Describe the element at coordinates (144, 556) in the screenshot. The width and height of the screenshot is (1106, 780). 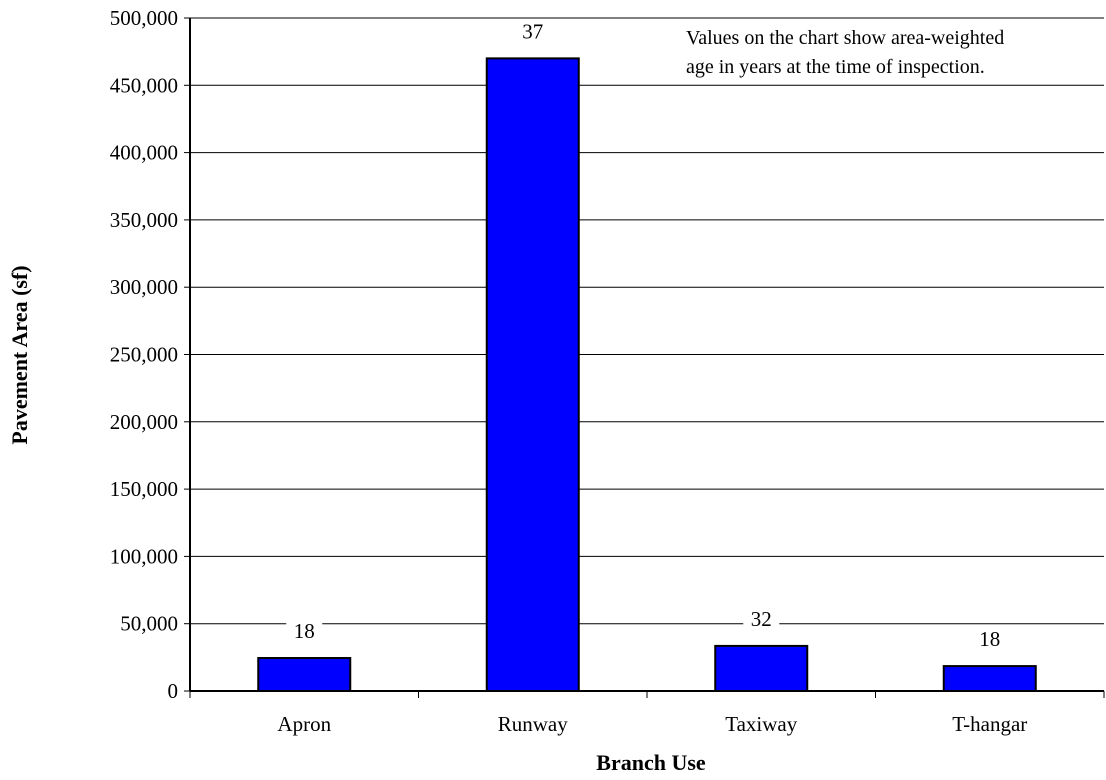
I see `y-tick-label: 100,000` at that location.